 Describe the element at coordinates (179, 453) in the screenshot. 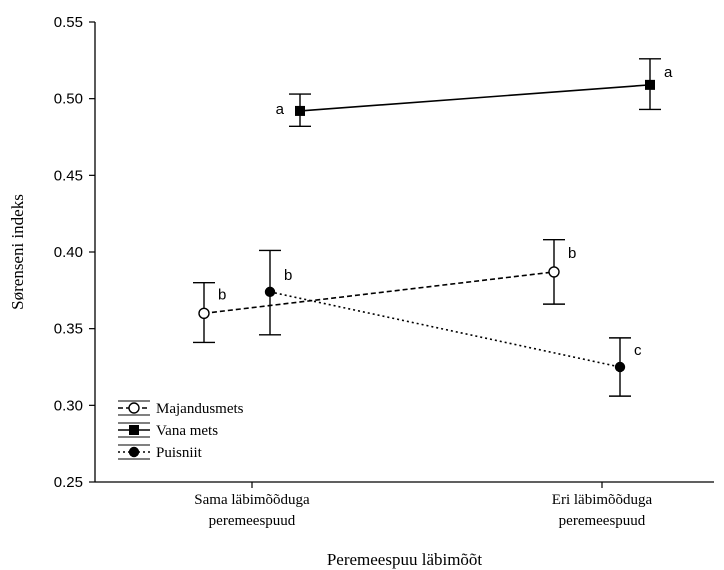

I see `legend-label: Puisniit` at that location.